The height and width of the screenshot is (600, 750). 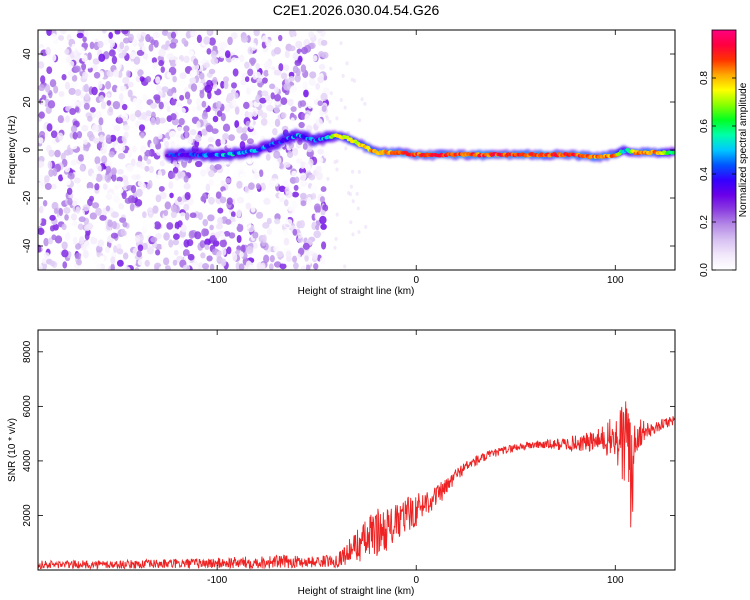 What do you see at coordinates (356, 591) in the screenshot?
I see `snr-x-axis-label: Height of straight line (km)` at bounding box center [356, 591].